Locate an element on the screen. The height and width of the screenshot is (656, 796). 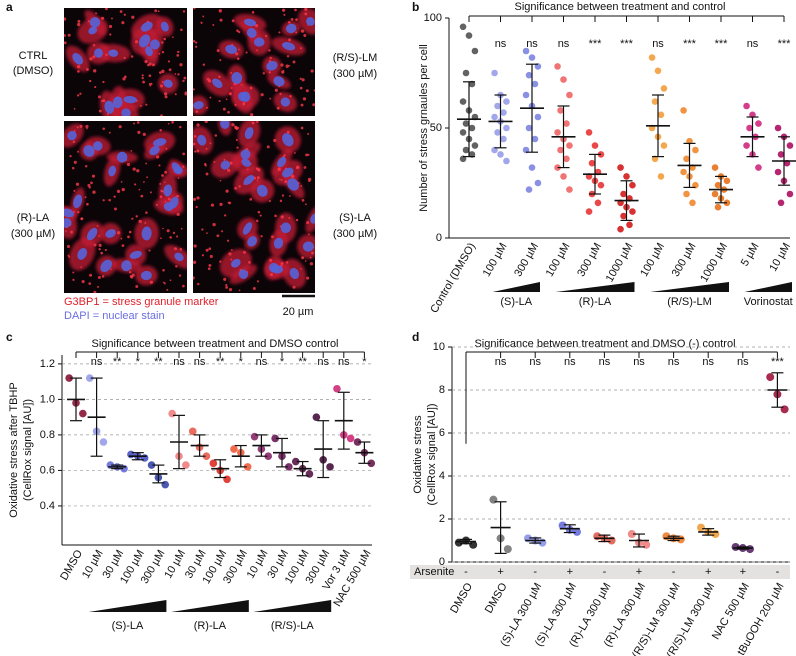
x-tick-label: 1000 µM is located at coordinates (714, 262).